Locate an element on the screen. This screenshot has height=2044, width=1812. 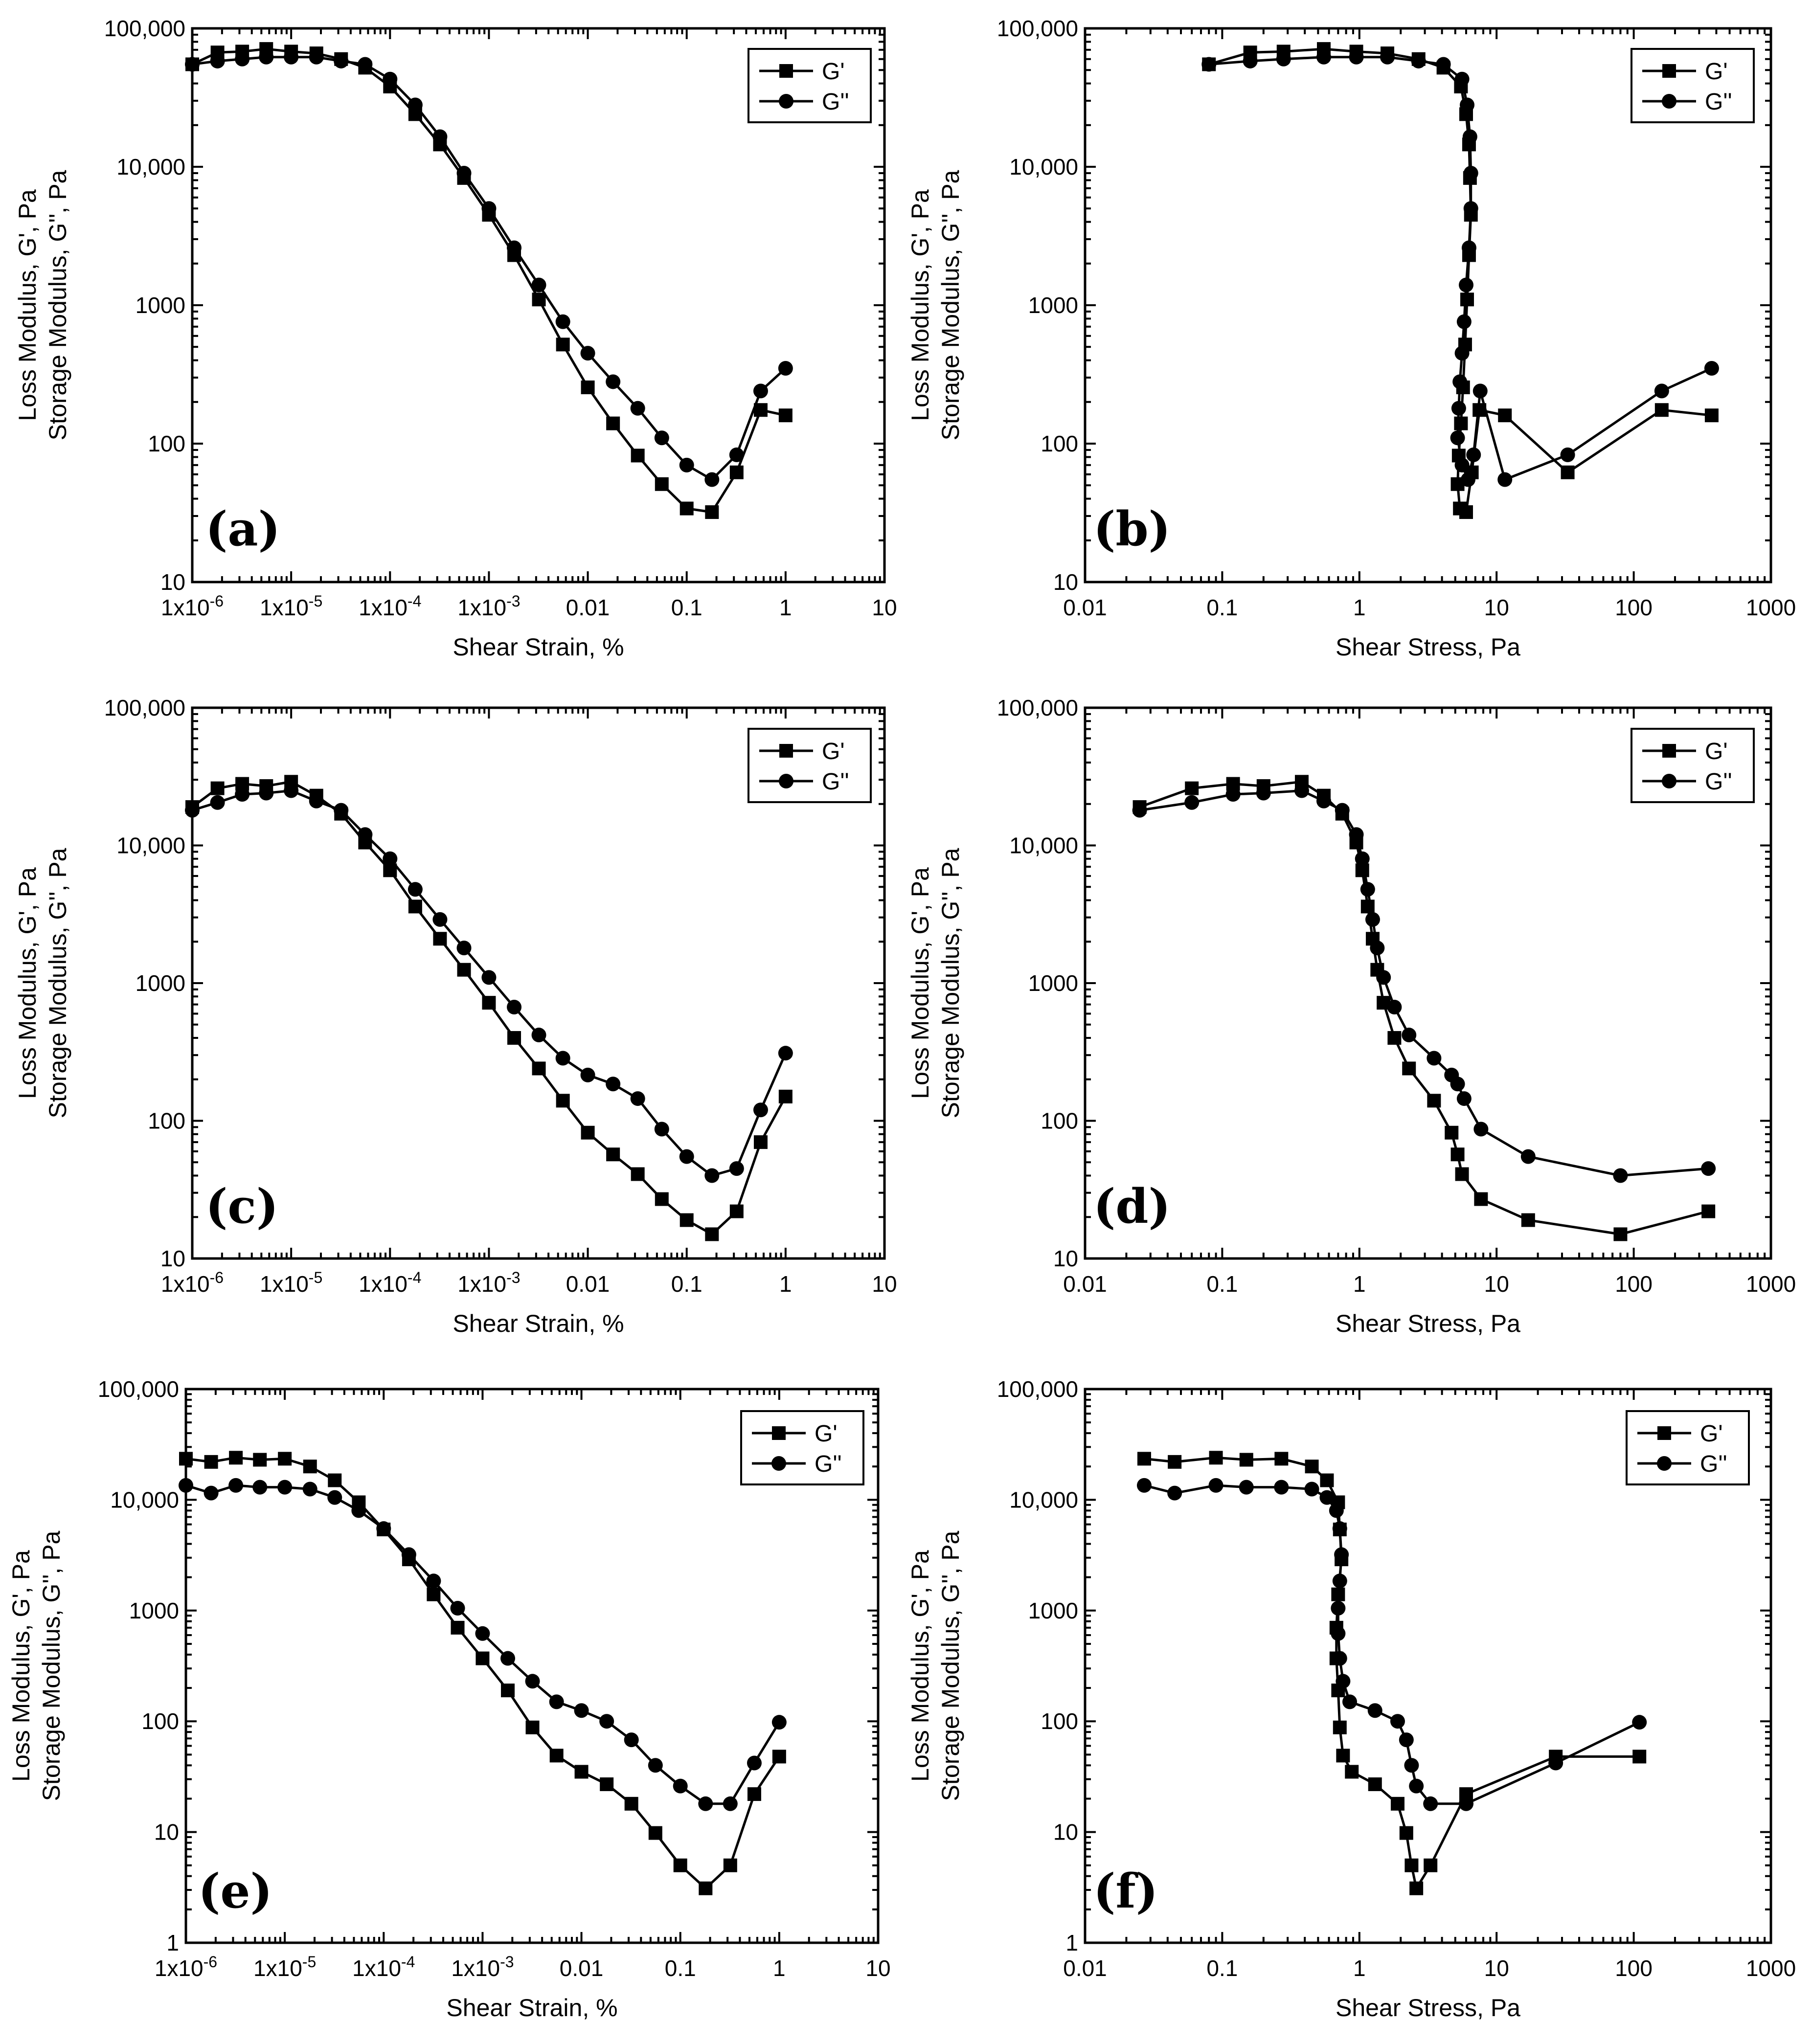
y-tick-label: 1000 is located at coordinates (1053, 1610).